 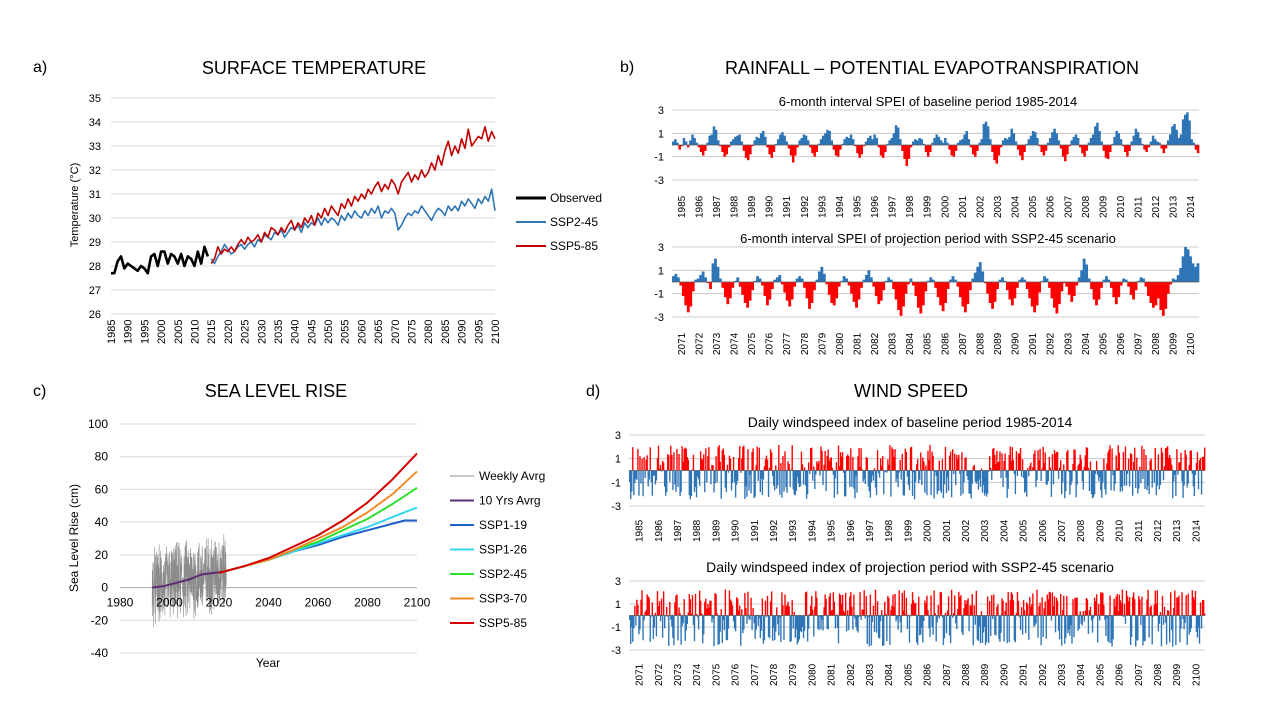 What do you see at coordinates (616, 507) in the screenshot?
I see `y-tick-label: -3` at bounding box center [616, 507].